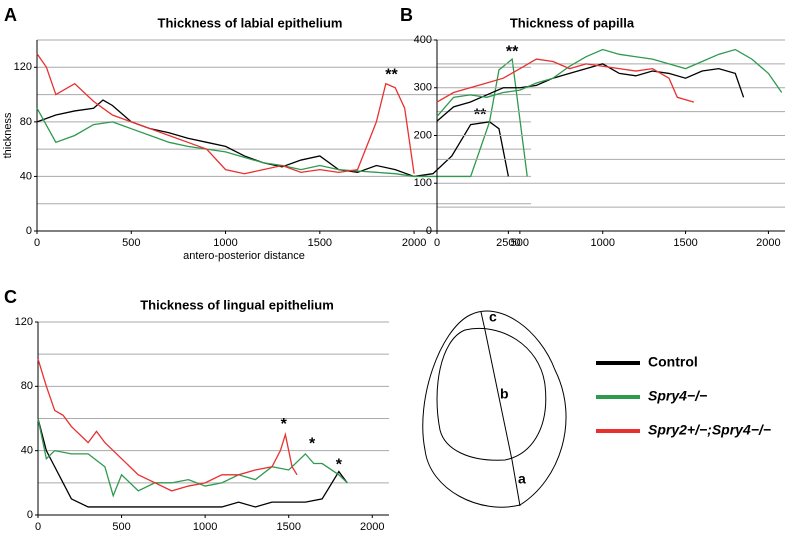 The height and width of the screenshot is (540, 800). What do you see at coordinates (423, 135) in the screenshot?
I see `y-tick-label: 200` at bounding box center [423, 135].